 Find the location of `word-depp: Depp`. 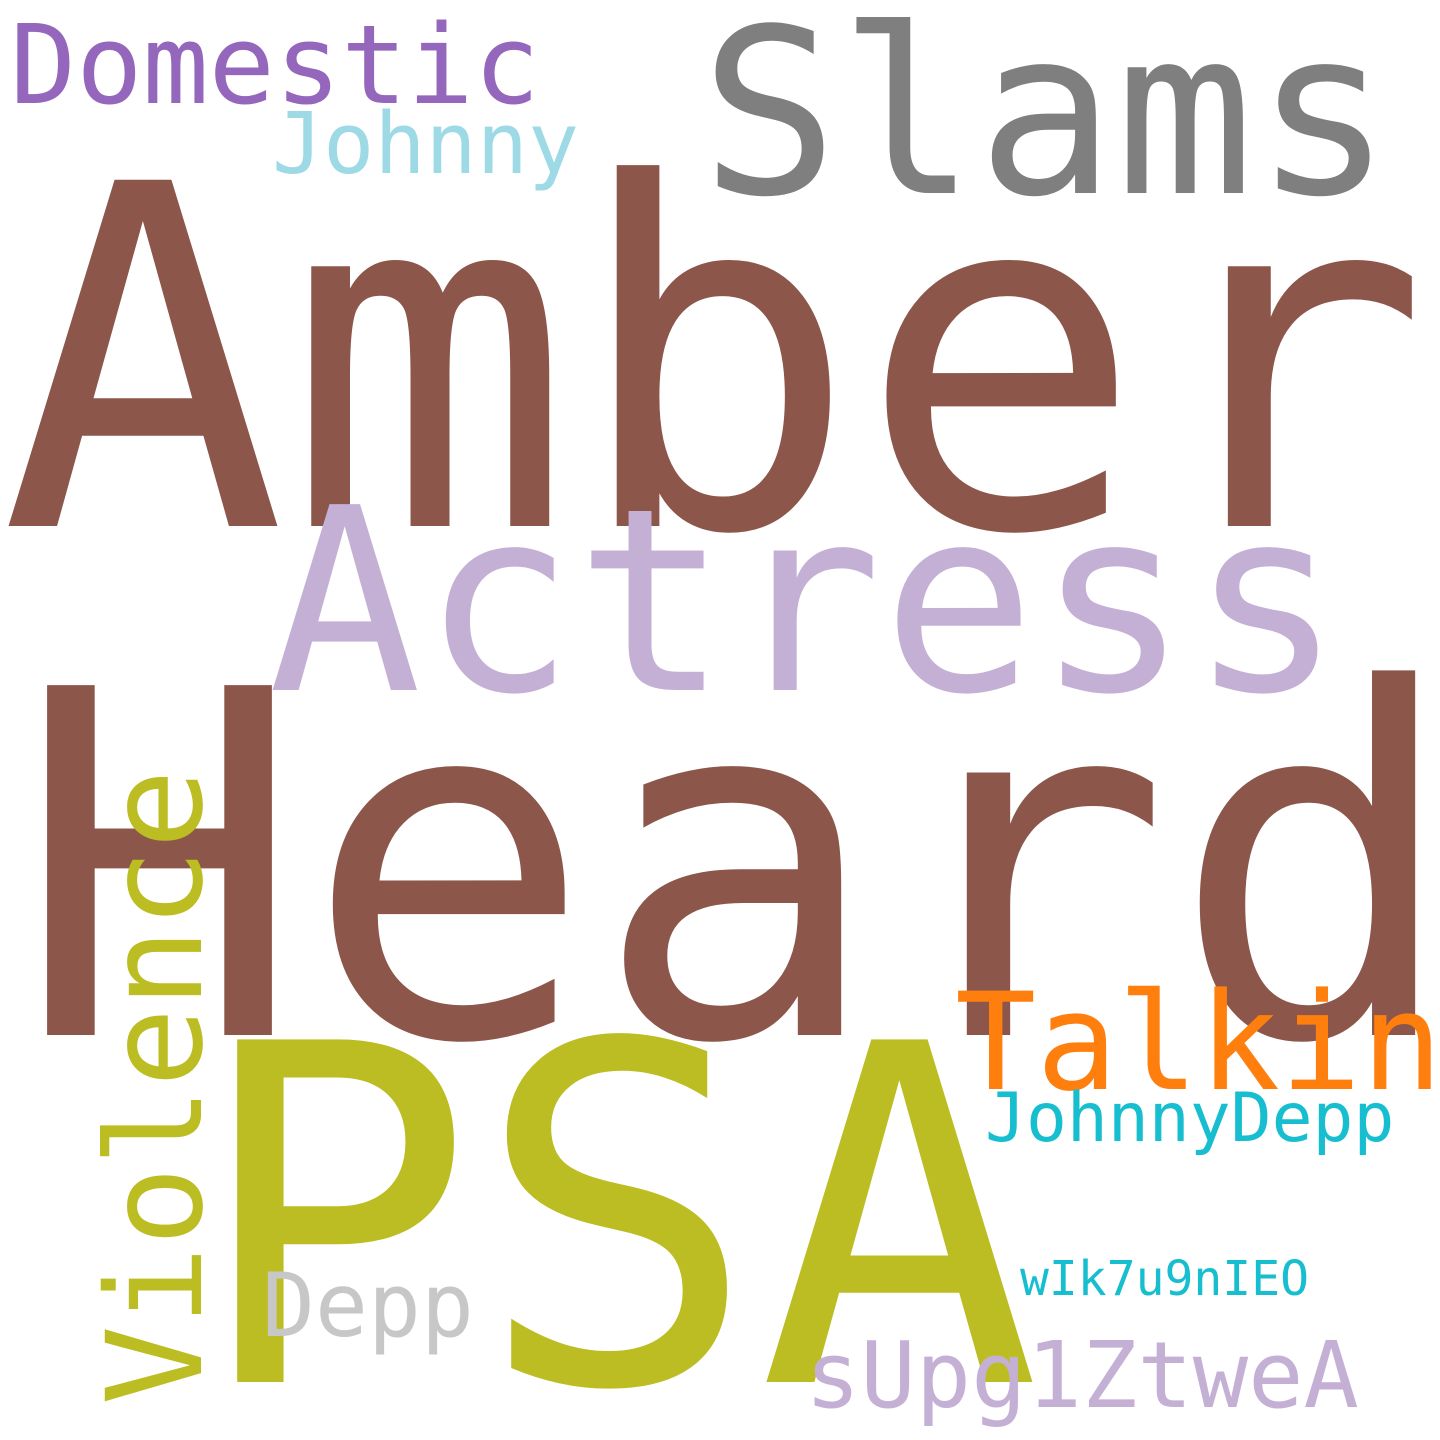

word-depp: Depp is located at coordinates (368, 1305).